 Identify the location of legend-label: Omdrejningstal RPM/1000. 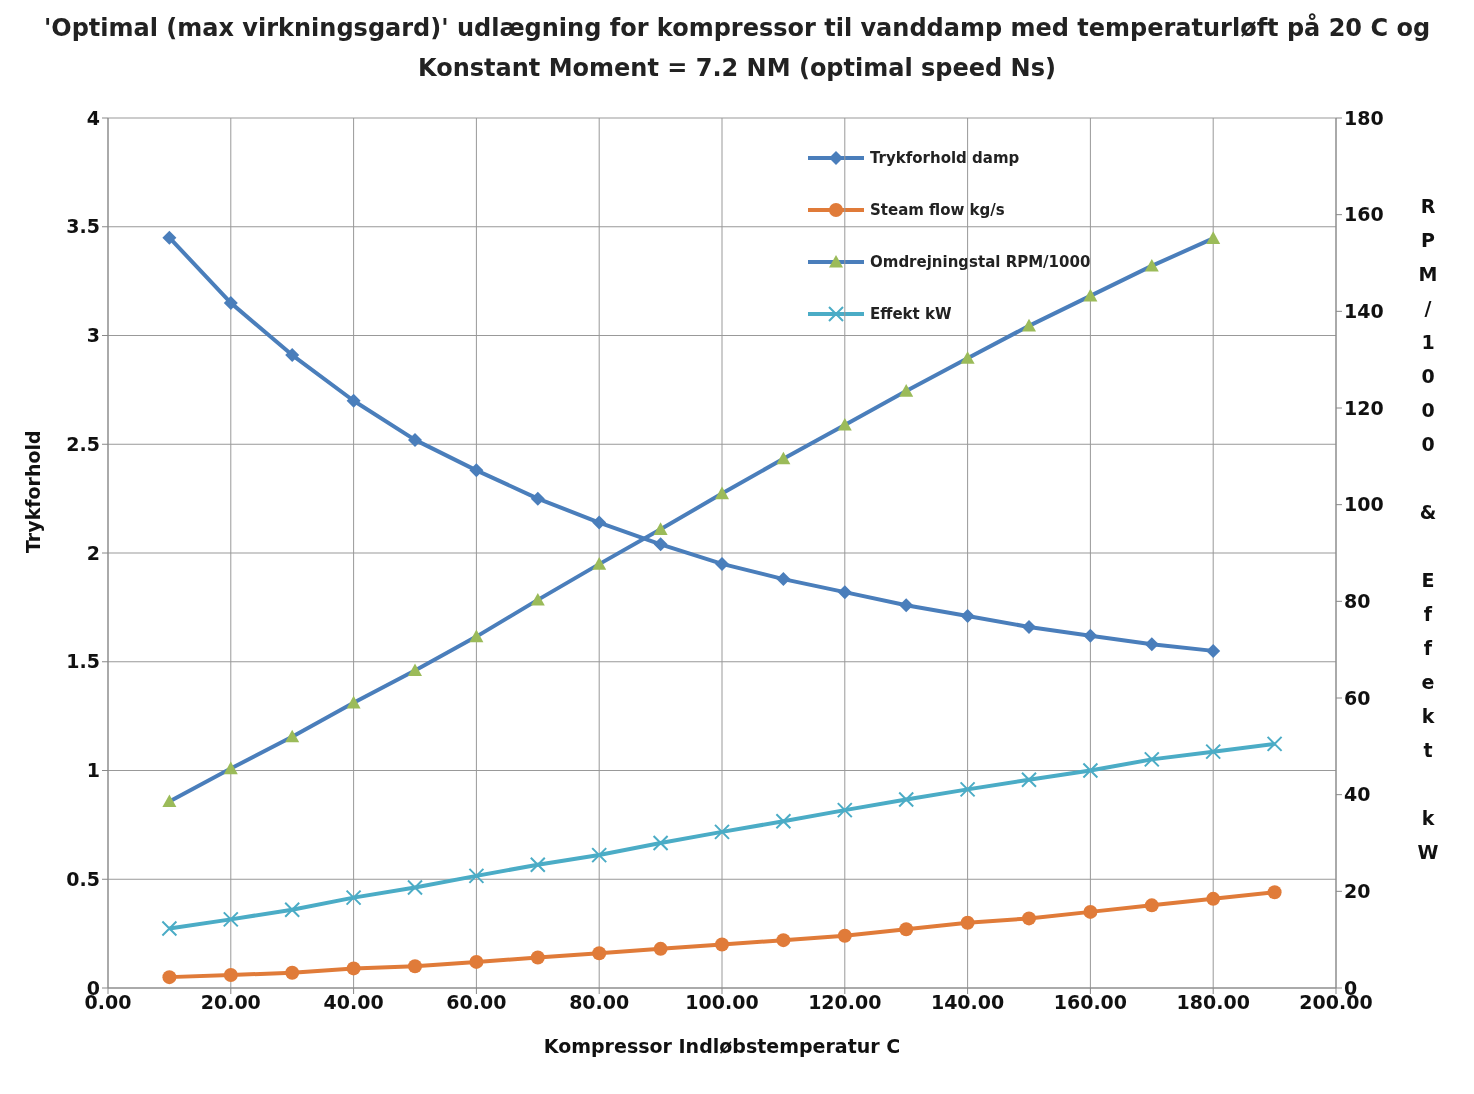
(980, 262).